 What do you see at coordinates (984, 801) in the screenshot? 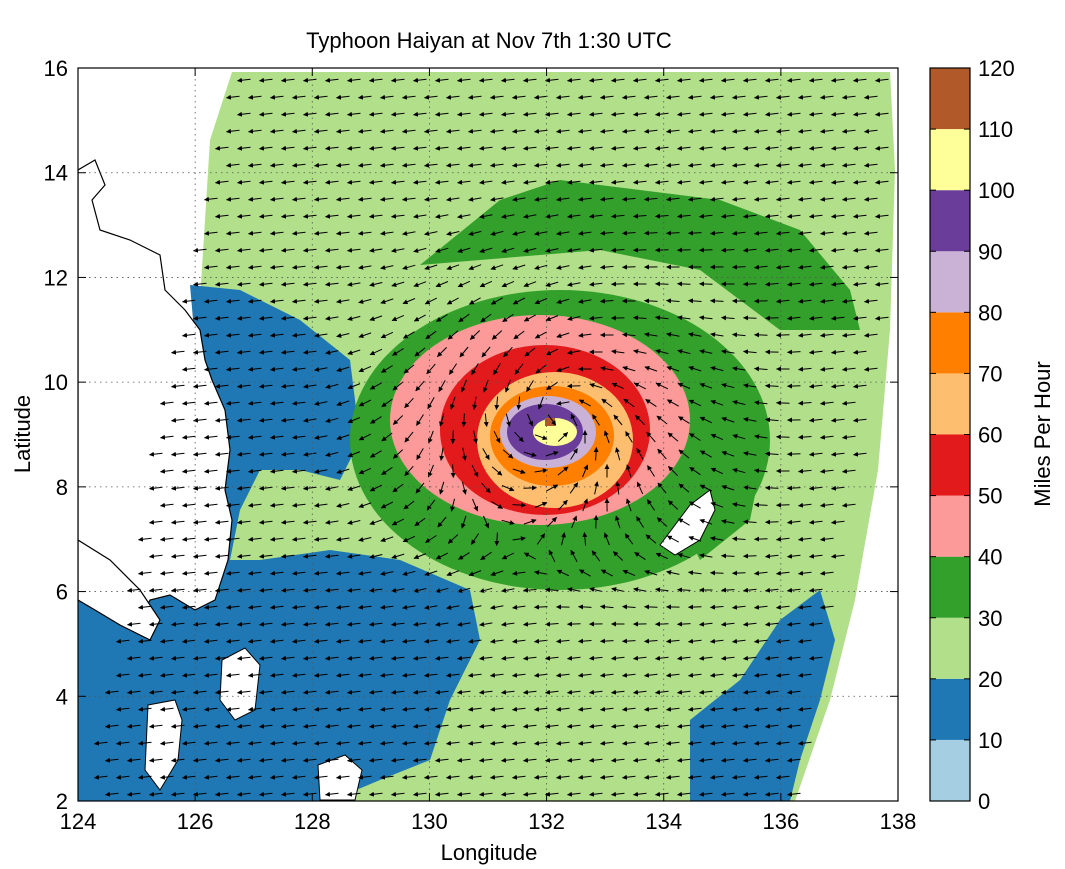
I see `colorbar-tick-label: 0` at bounding box center [984, 801].